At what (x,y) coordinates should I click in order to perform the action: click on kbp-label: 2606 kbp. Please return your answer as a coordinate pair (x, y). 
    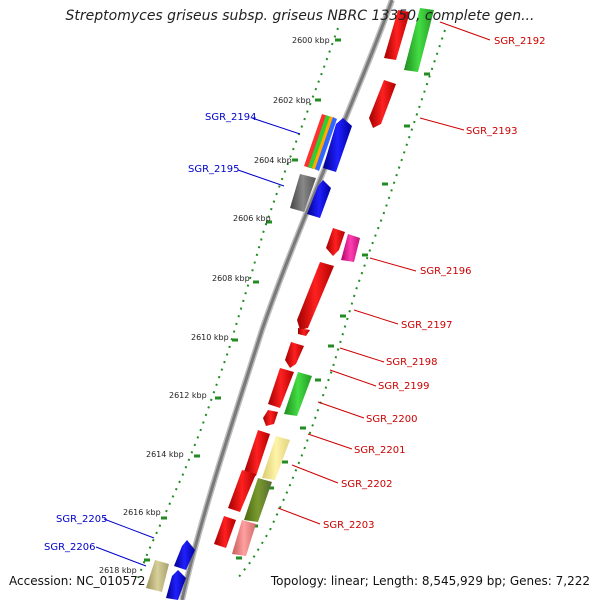
    Looking at the image, I should click on (252, 218).